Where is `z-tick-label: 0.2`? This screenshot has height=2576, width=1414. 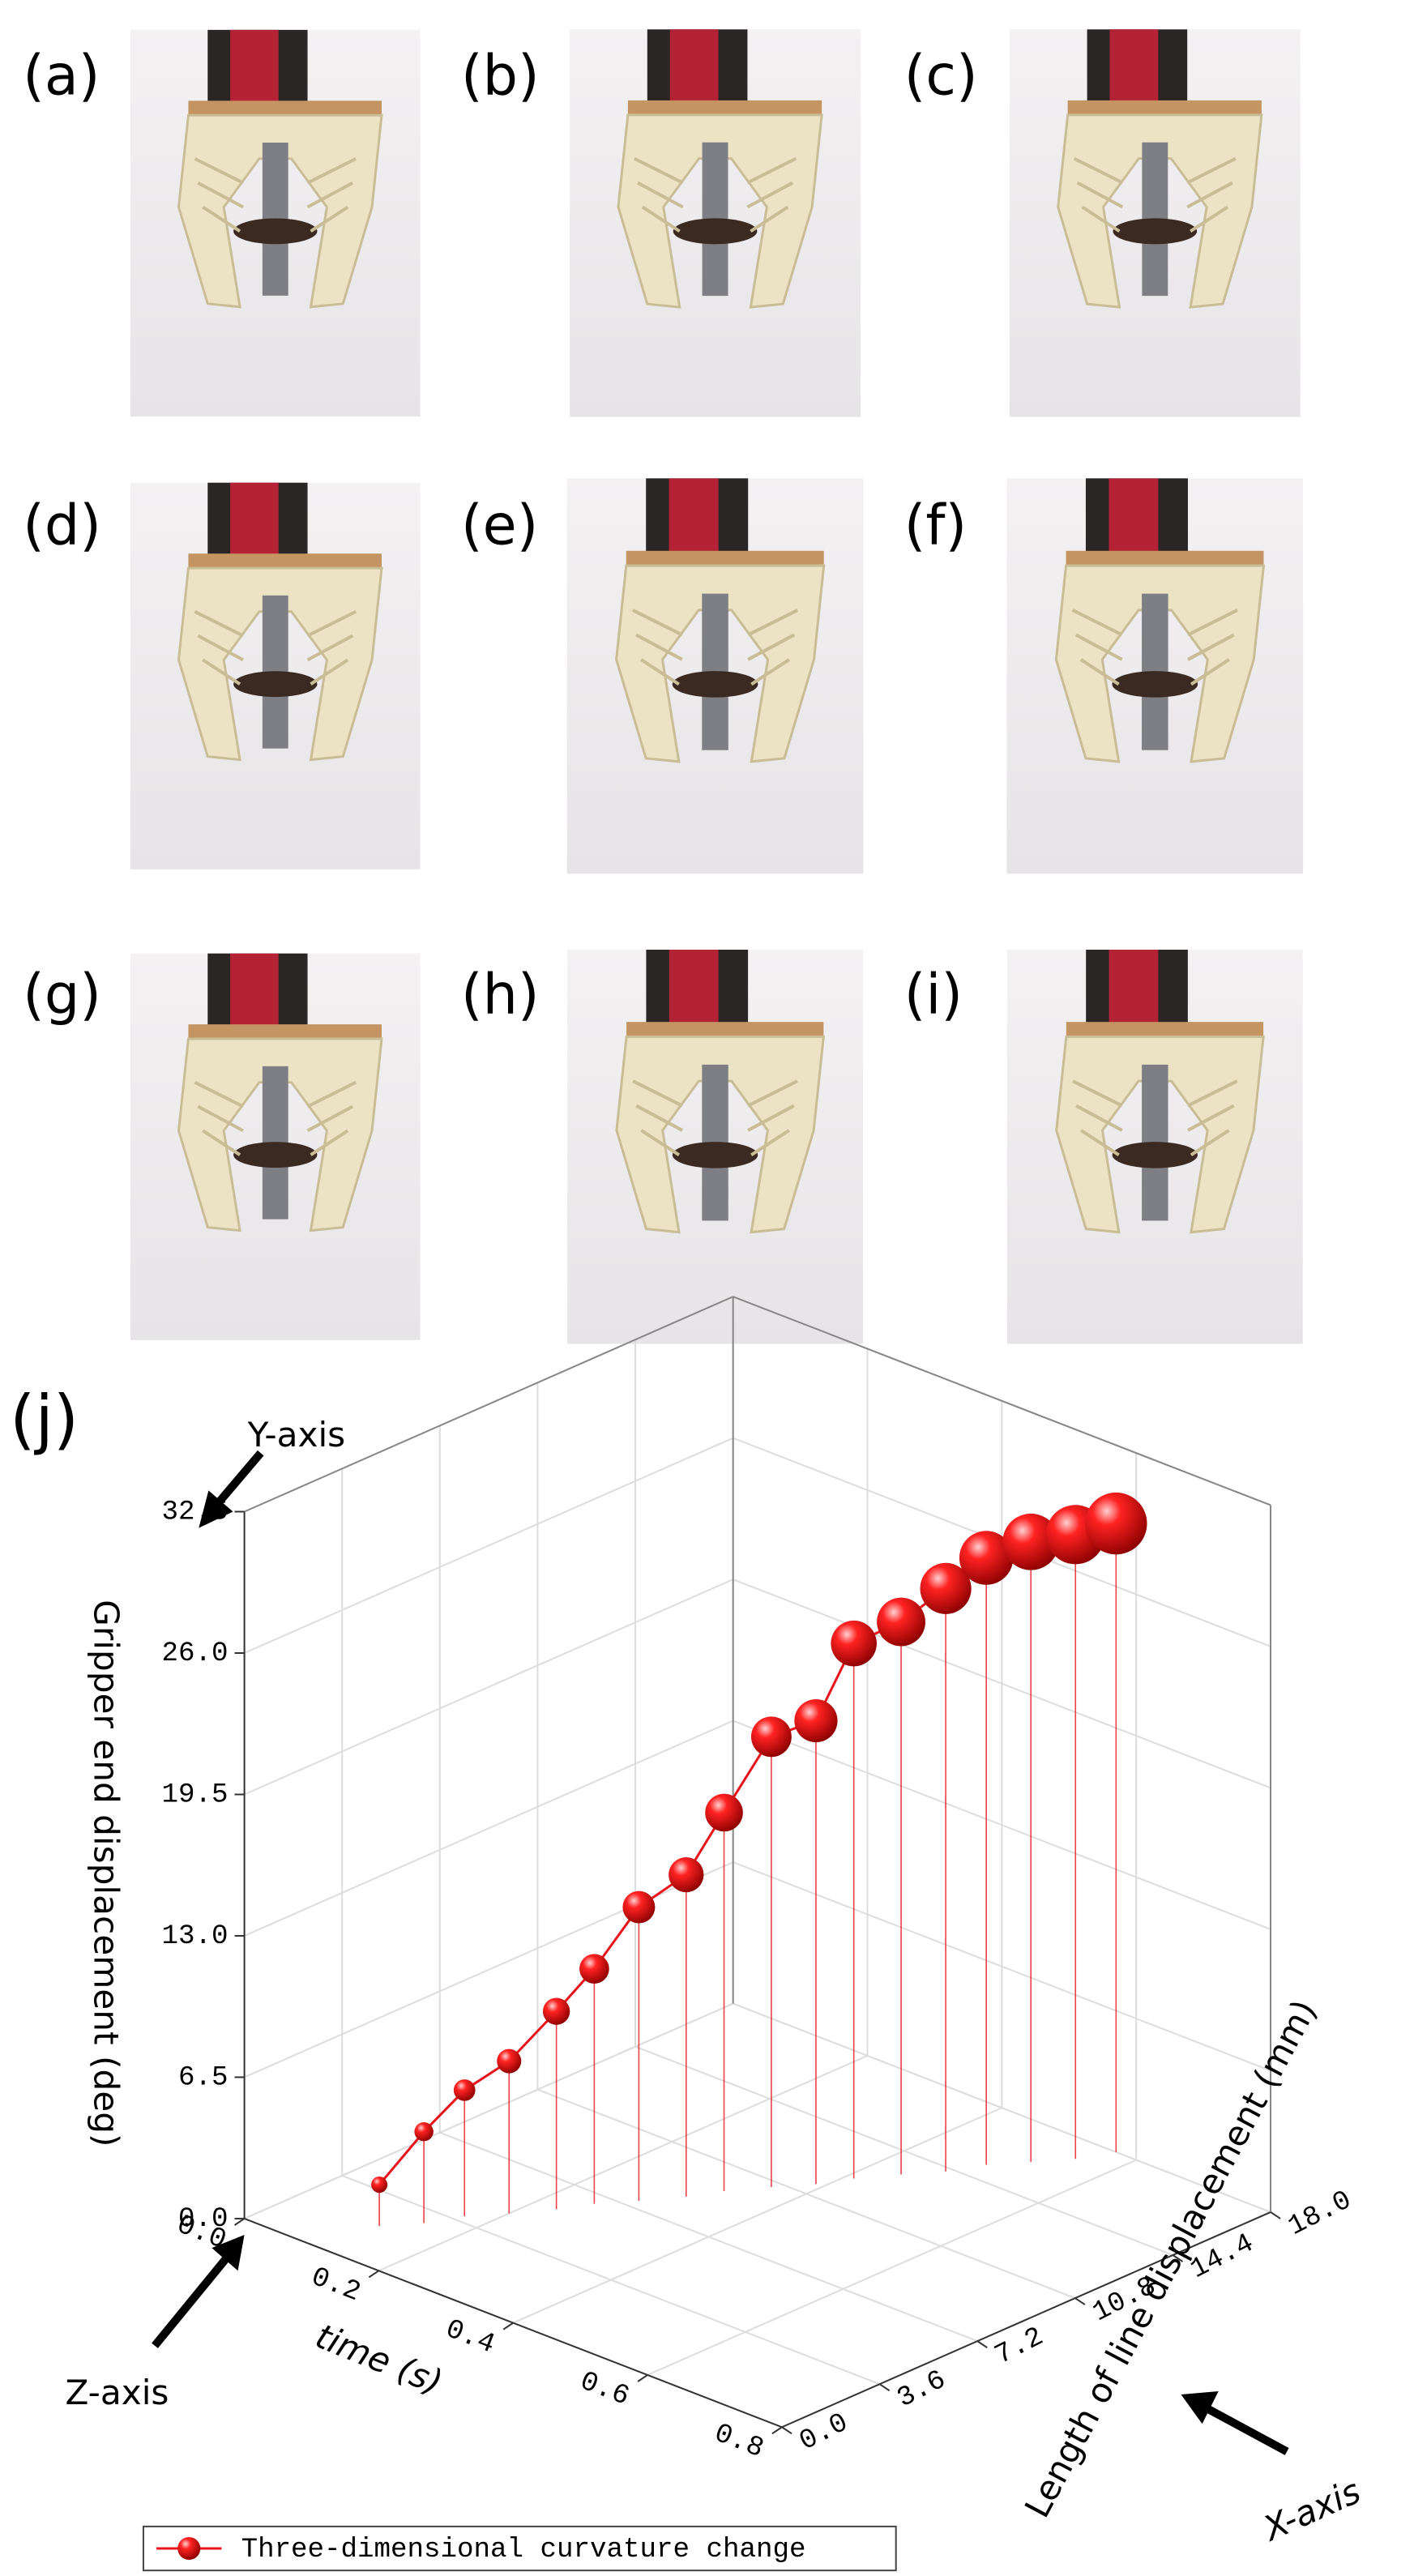
z-tick-label: 0.2 is located at coordinates (336, 2285).